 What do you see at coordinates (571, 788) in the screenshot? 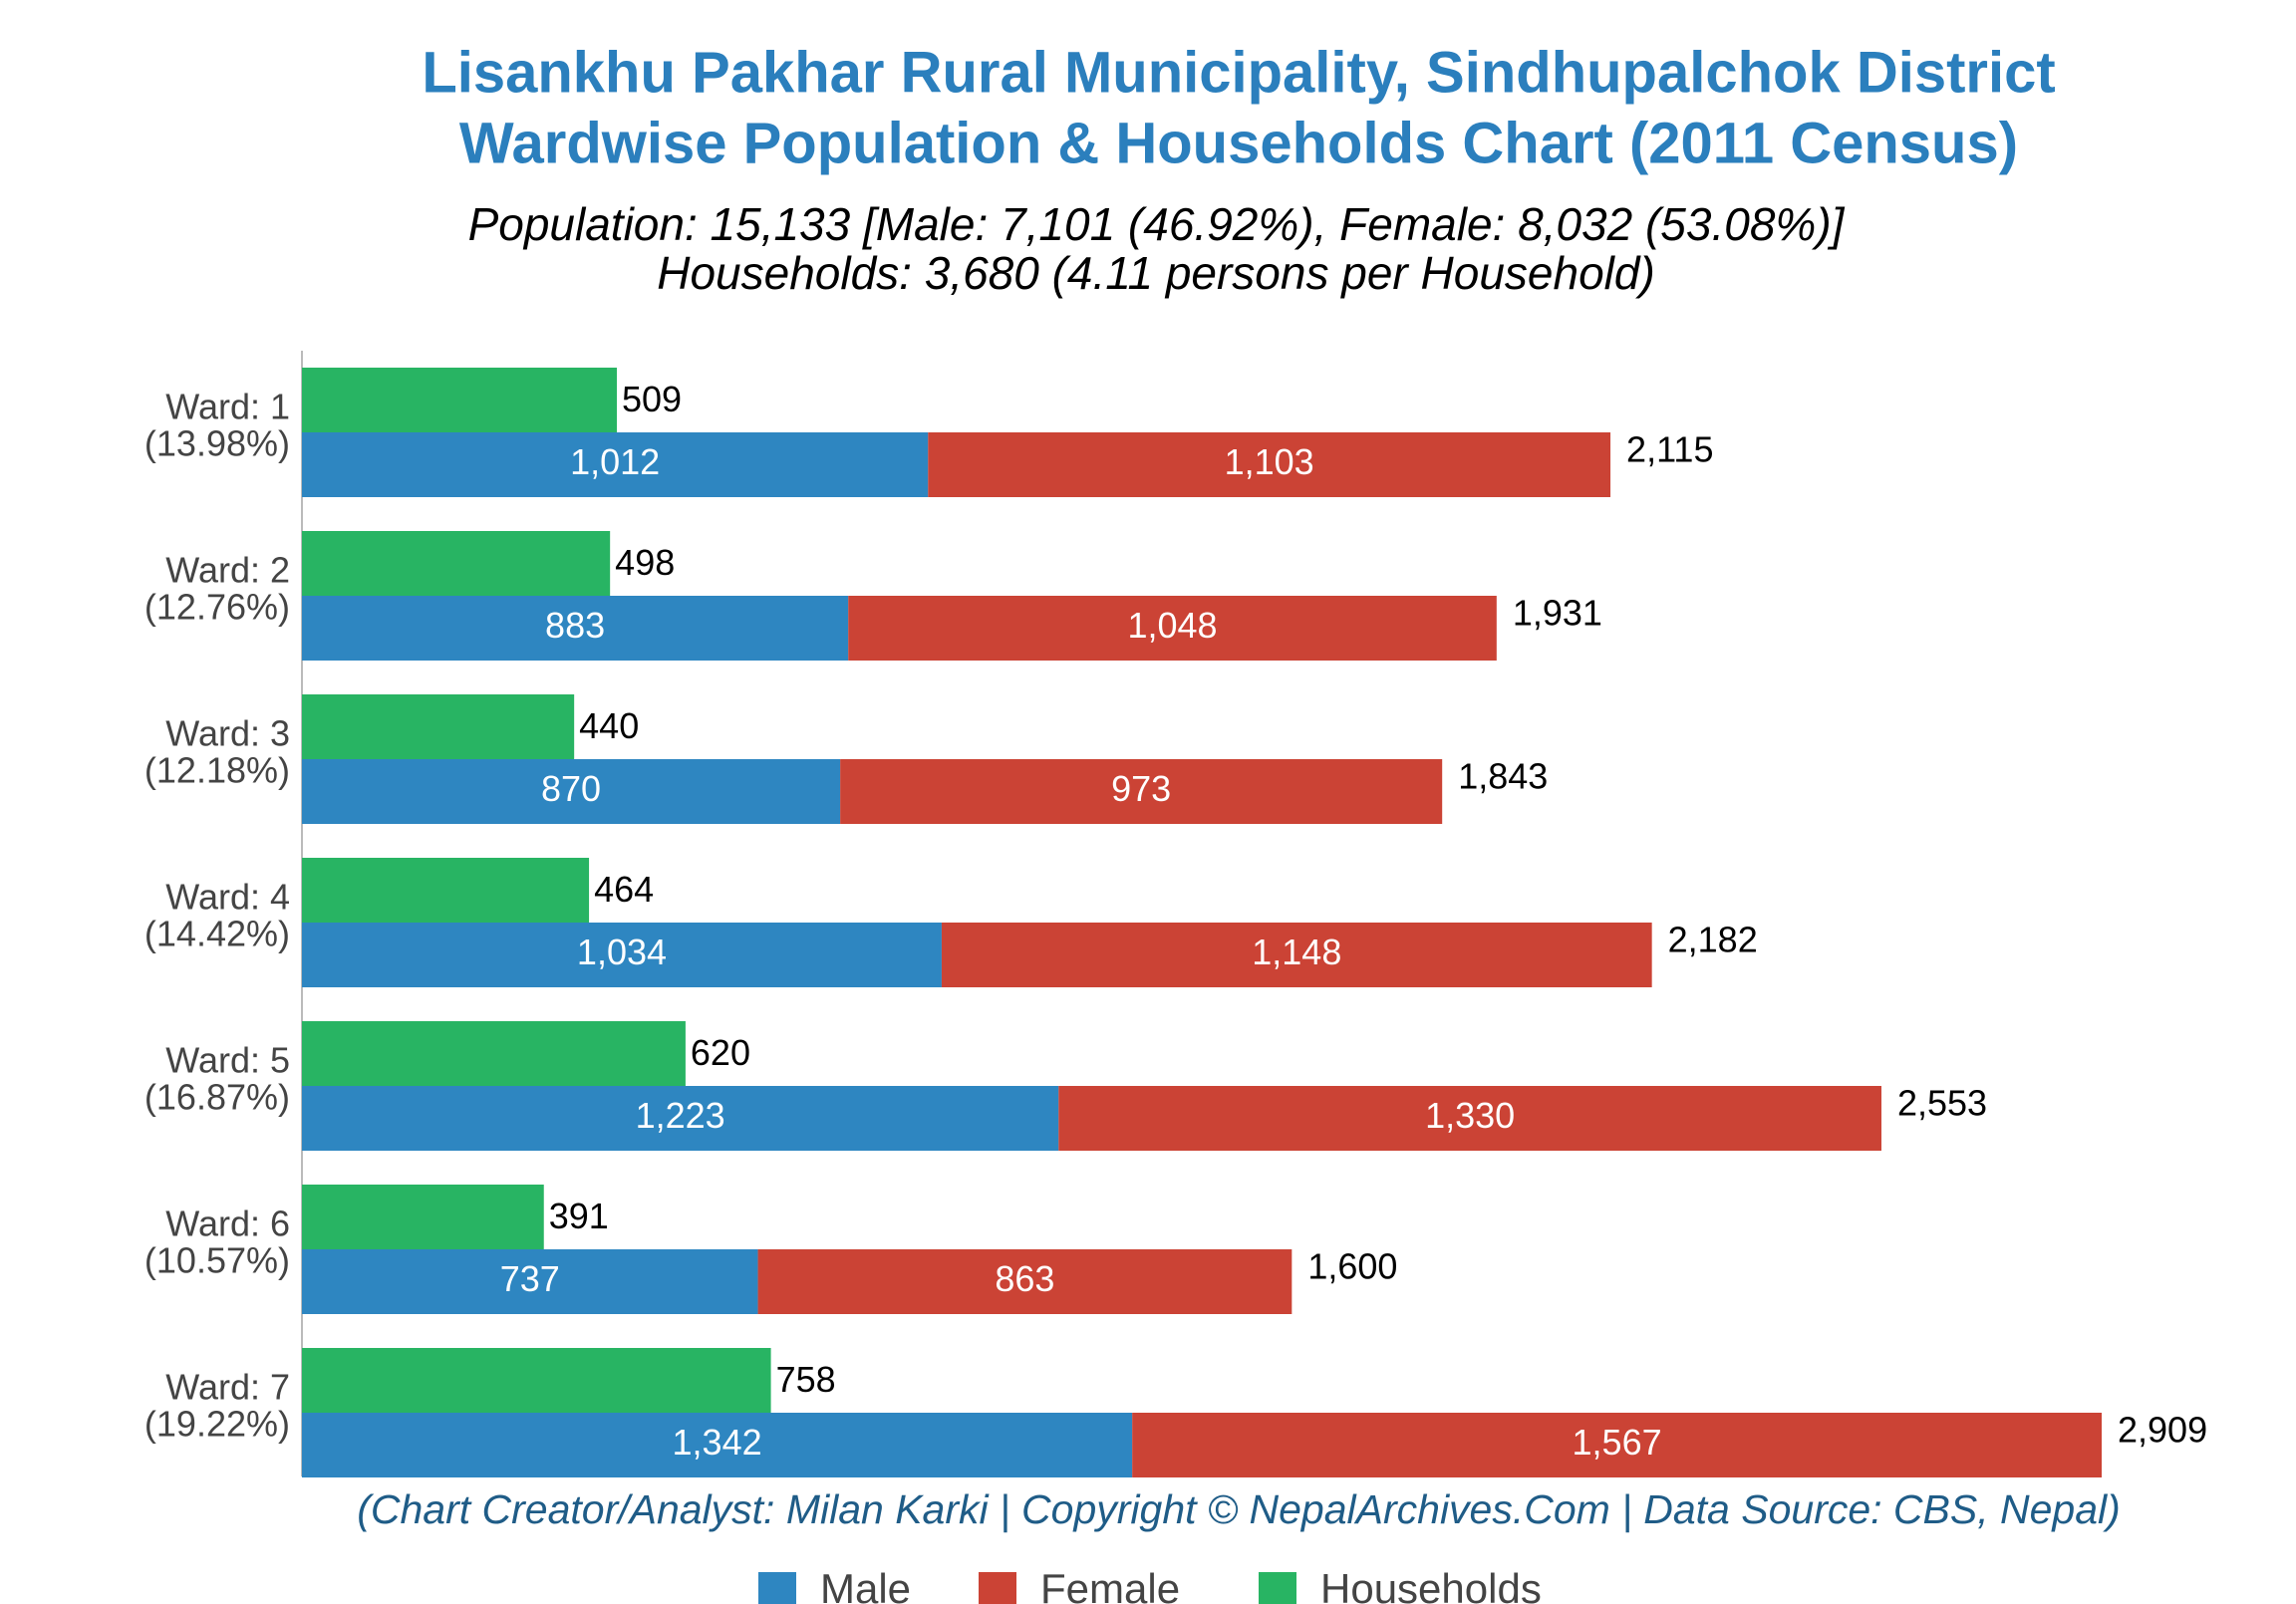
I see `data-label: 870` at bounding box center [571, 788].